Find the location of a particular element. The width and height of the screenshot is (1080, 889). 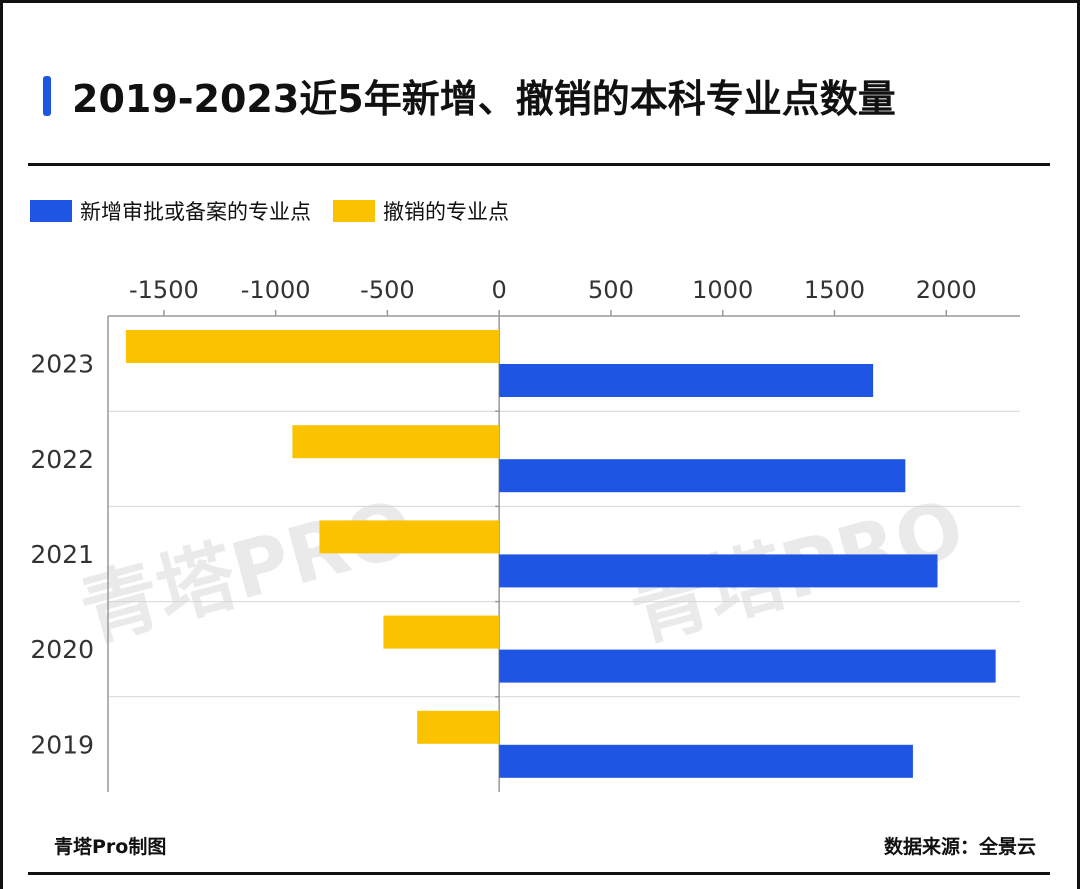

y-category-label: 2021 is located at coordinates (62, 554).